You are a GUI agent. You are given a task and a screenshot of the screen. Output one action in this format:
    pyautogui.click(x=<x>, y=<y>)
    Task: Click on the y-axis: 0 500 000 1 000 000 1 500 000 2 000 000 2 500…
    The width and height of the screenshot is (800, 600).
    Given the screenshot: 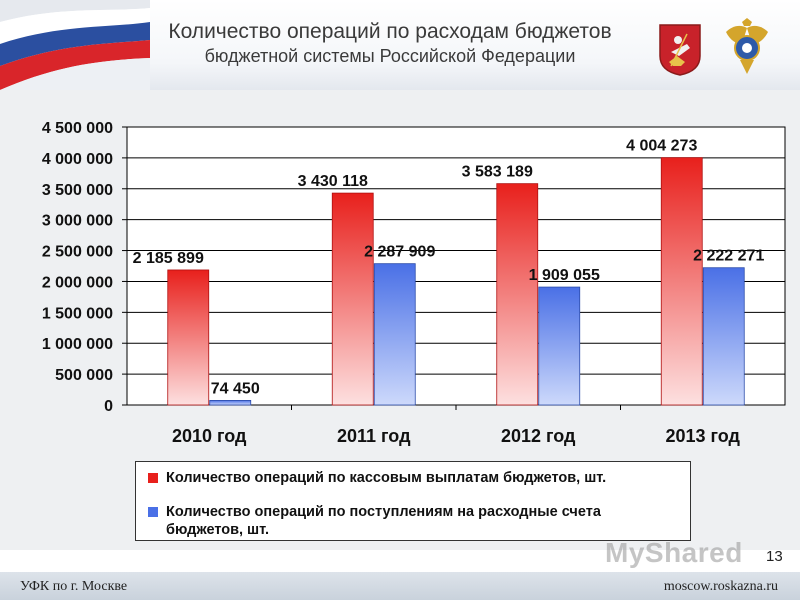 What is the action you would take?
    pyautogui.click(x=84, y=267)
    